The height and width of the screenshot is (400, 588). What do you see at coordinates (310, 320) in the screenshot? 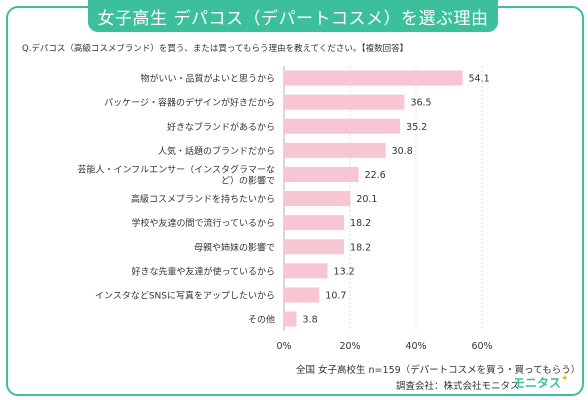
I see `value-label: 3.8` at bounding box center [310, 320].